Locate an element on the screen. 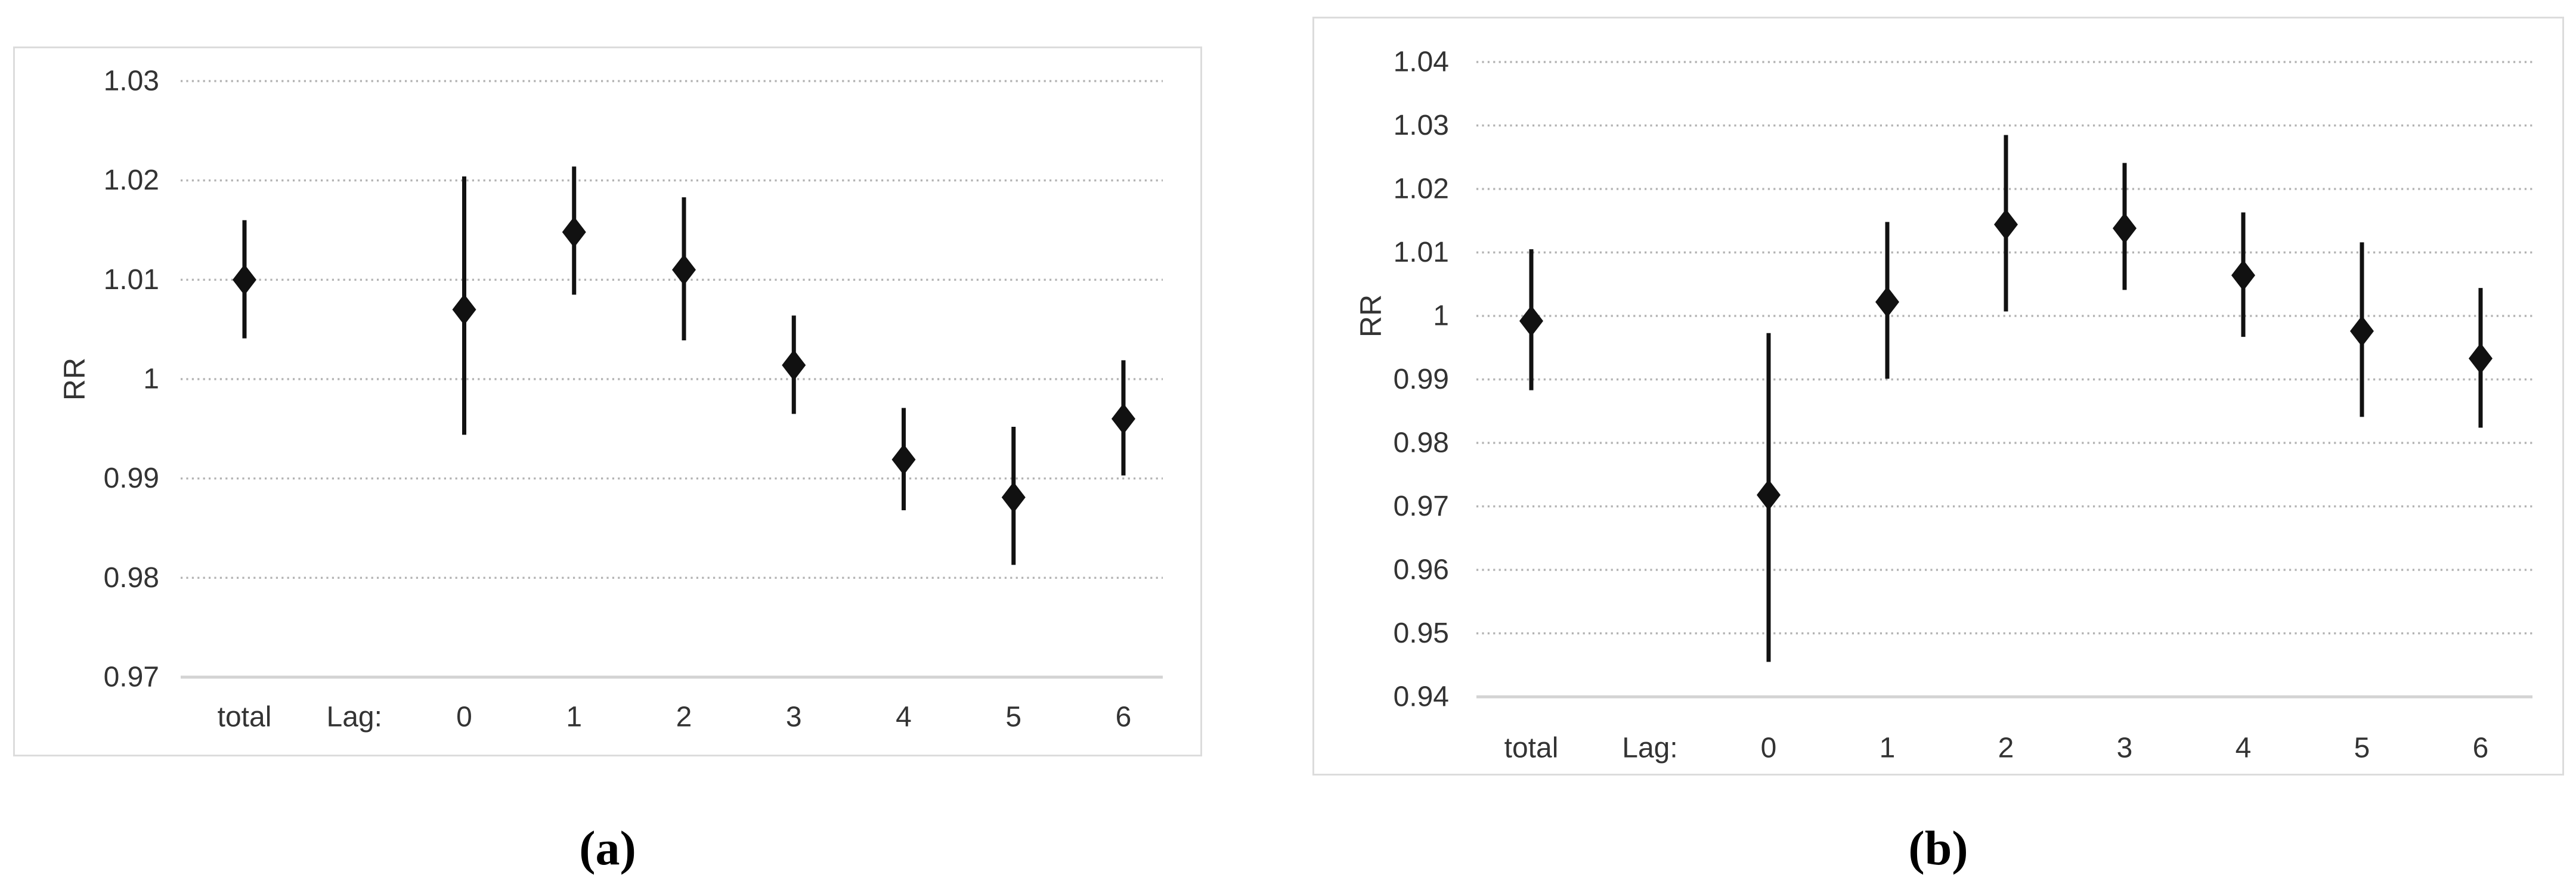 The width and height of the screenshot is (2576, 884). caption-b: (b) is located at coordinates (1938, 848).